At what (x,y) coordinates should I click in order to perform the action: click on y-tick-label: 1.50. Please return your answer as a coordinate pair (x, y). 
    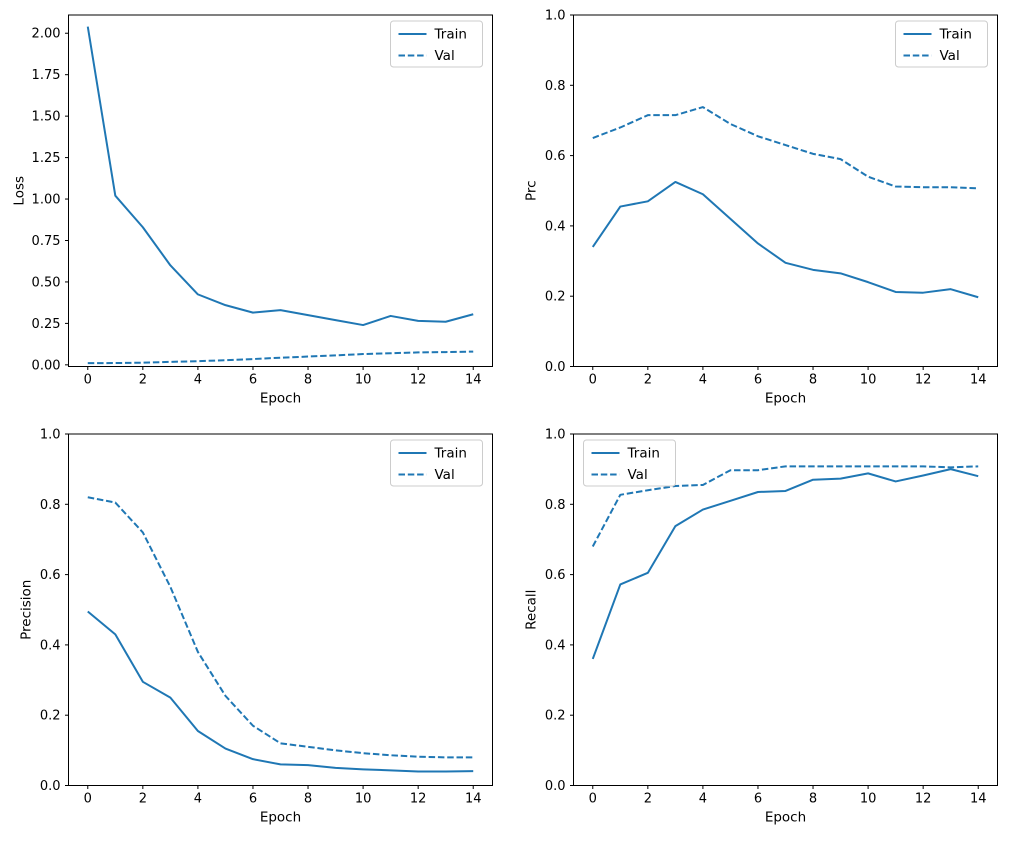
    Looking at the image, I should click on (46, 117).